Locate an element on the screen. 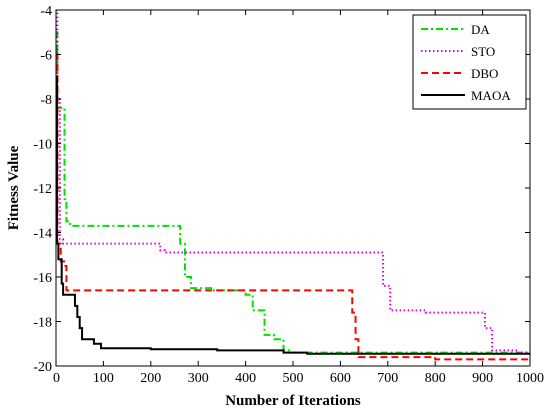  y-axis-title: Fitness Value is located at coordinates (14, 187).